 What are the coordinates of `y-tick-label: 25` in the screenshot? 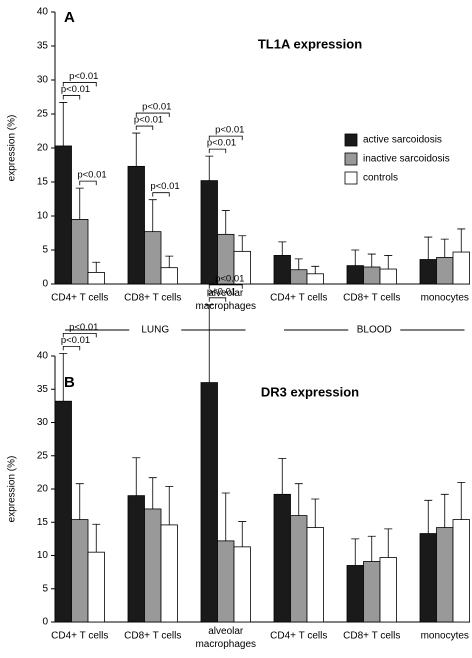 It's located at (43, 455).